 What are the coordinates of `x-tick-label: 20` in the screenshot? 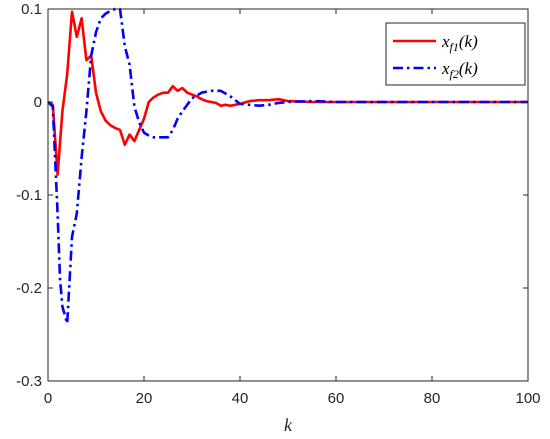 It's located at (144, 398).